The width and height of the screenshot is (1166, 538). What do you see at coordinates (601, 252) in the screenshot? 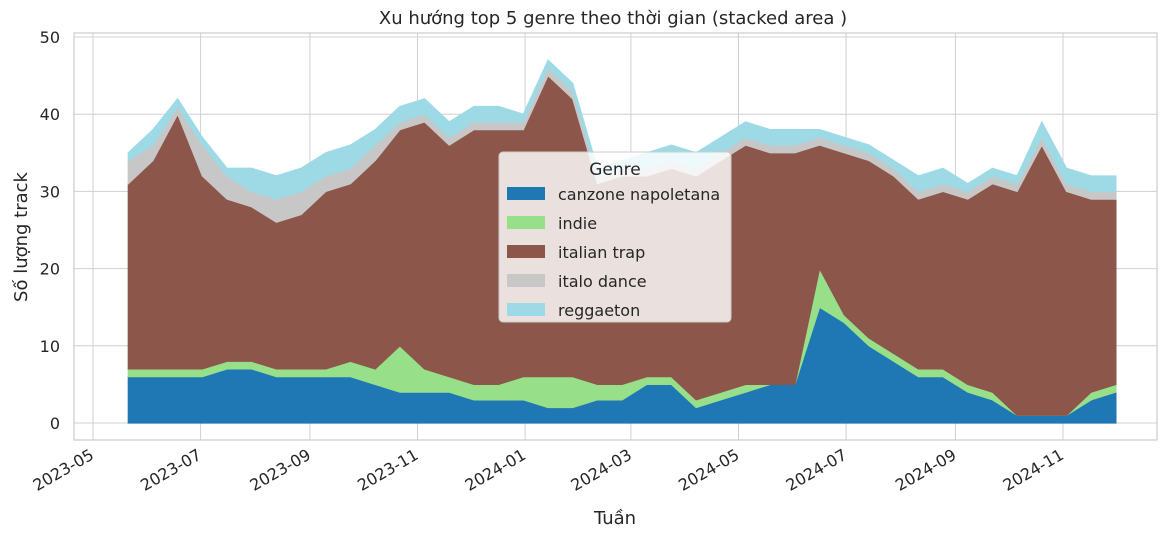
I see `legend-label: italian trap` at bounding box center [601, 252].